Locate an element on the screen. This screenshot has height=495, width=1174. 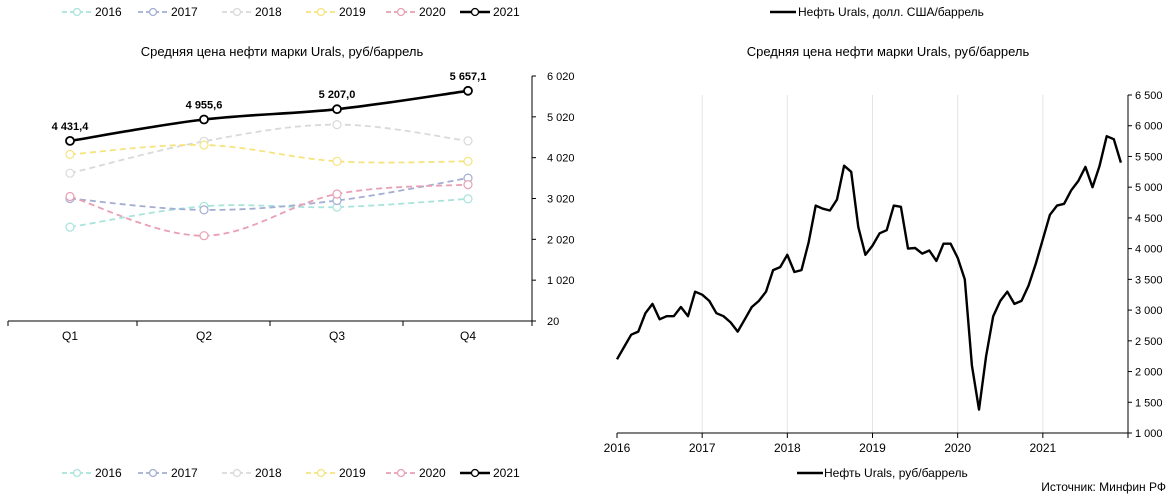
left-x-tick-label: Q2 is located at coordinates (204, 336).